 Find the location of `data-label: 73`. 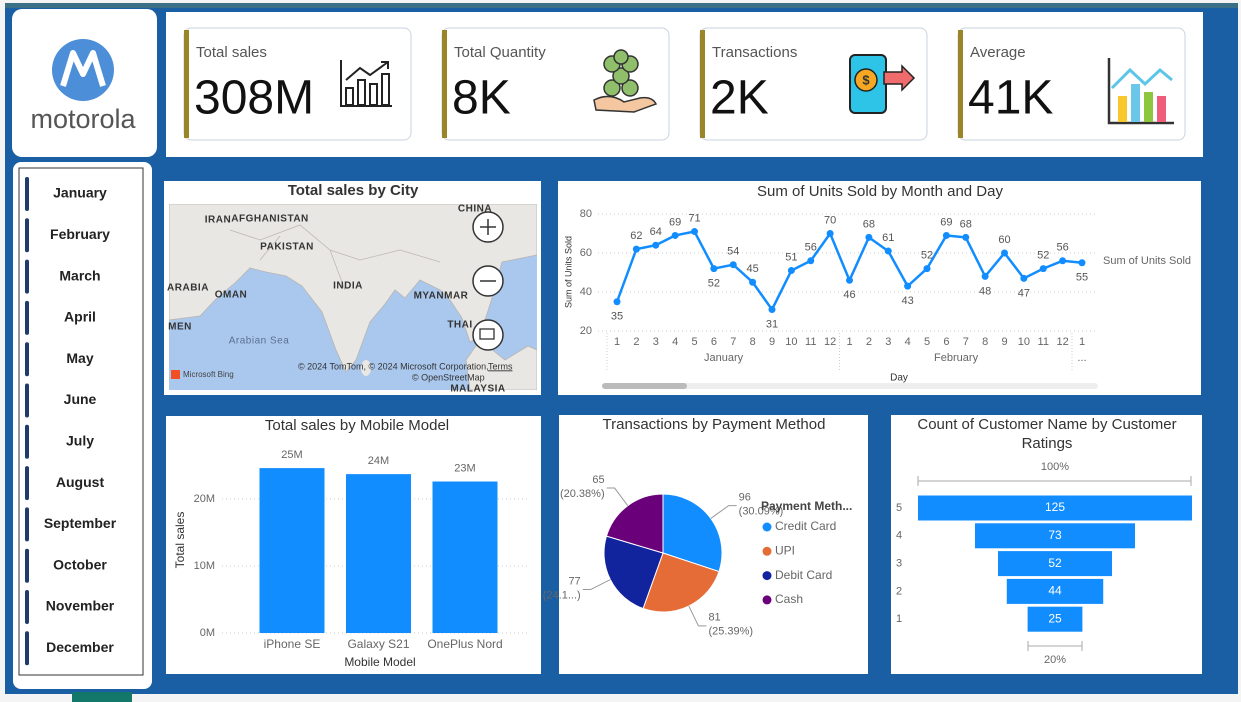

data-label: 73 is located at coordinates (1055, 535).